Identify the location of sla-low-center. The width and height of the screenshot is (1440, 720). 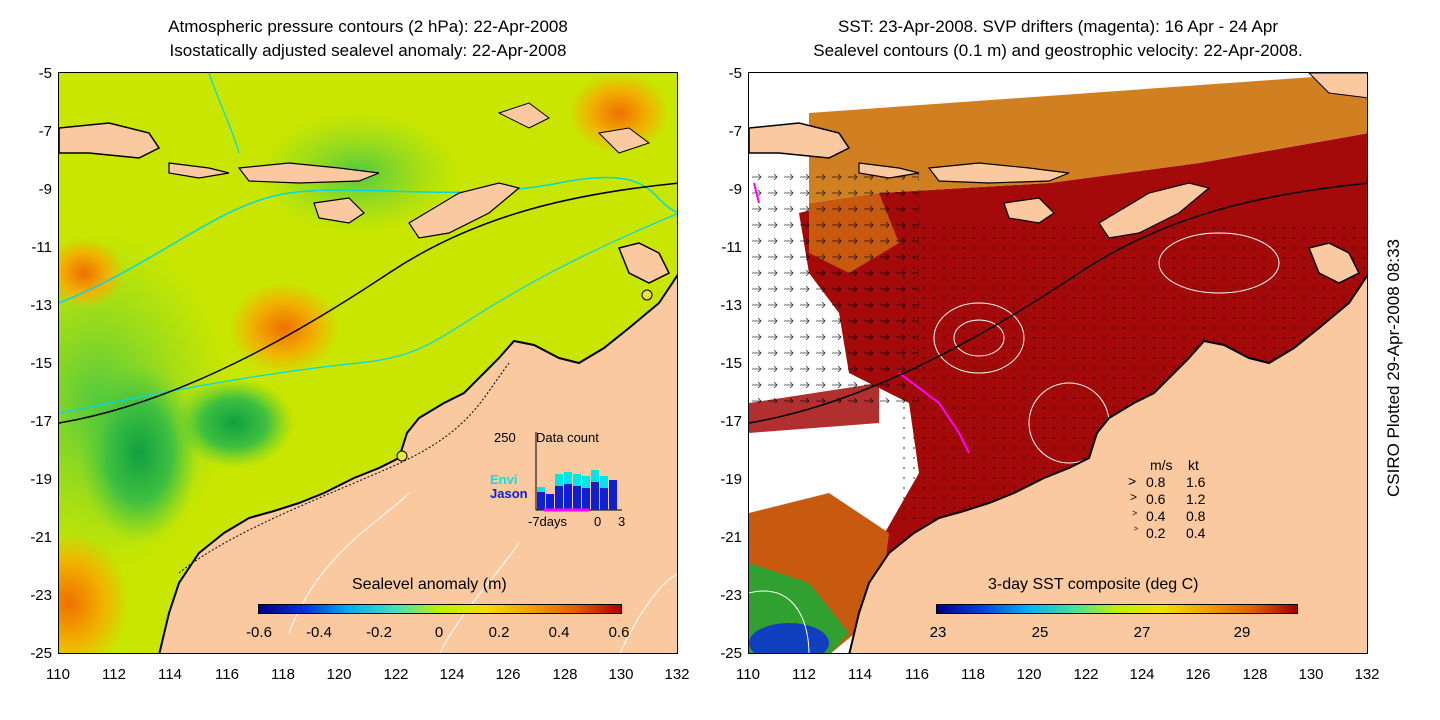
(234, 423).